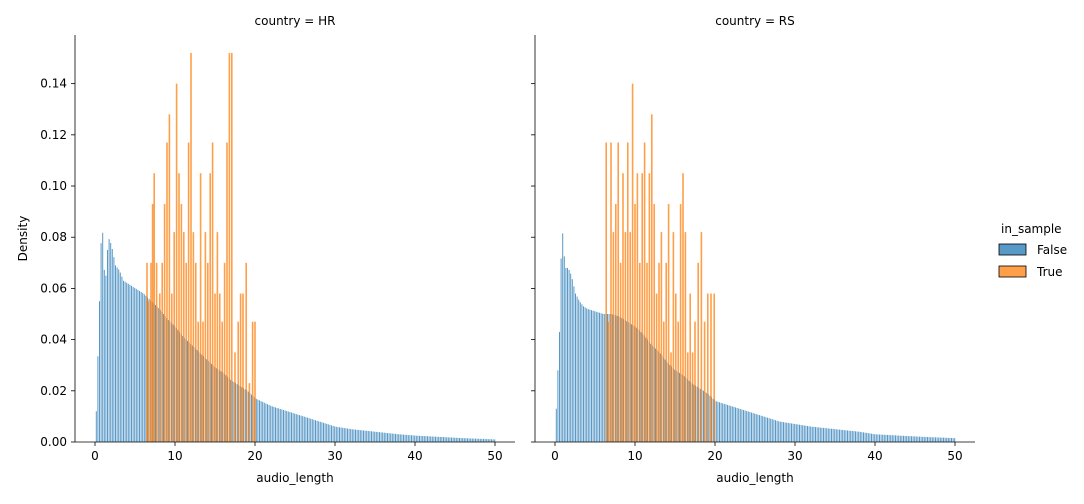  I want to click on legend-swatch-false, so click(1012, 249).